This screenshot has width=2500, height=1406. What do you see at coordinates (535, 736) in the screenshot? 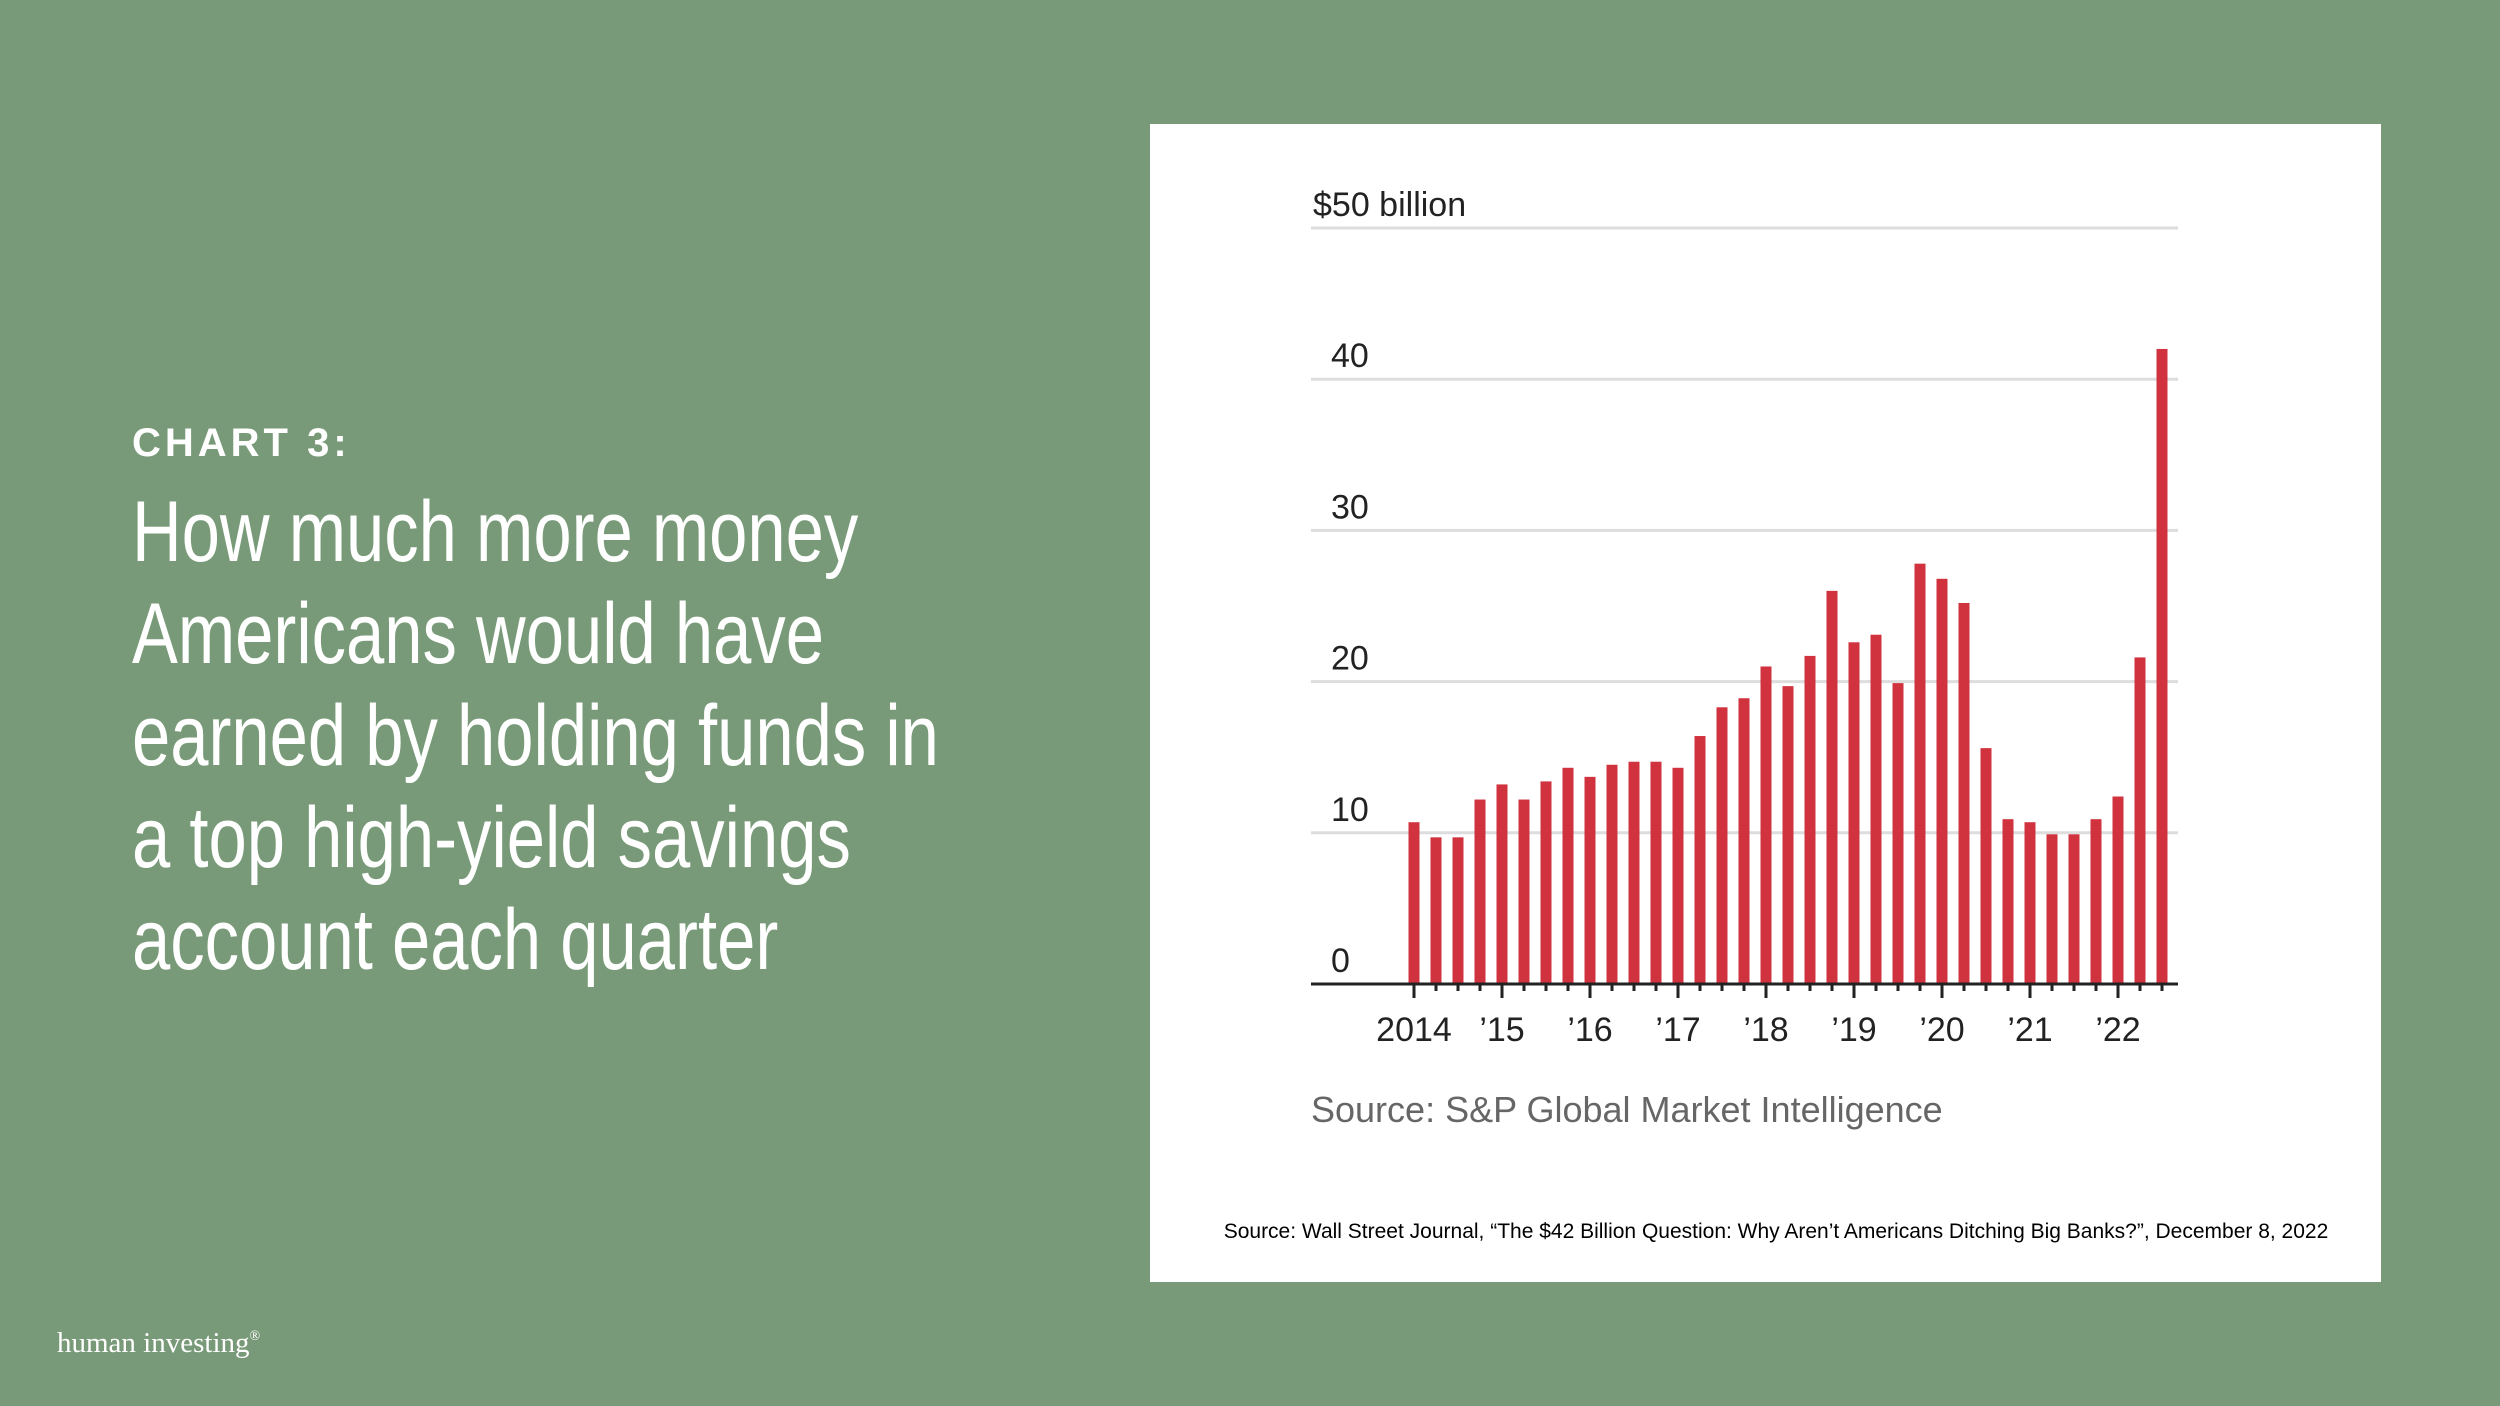
I see `headline-line: earned by holding funds in` at bounding box center [535, 736].